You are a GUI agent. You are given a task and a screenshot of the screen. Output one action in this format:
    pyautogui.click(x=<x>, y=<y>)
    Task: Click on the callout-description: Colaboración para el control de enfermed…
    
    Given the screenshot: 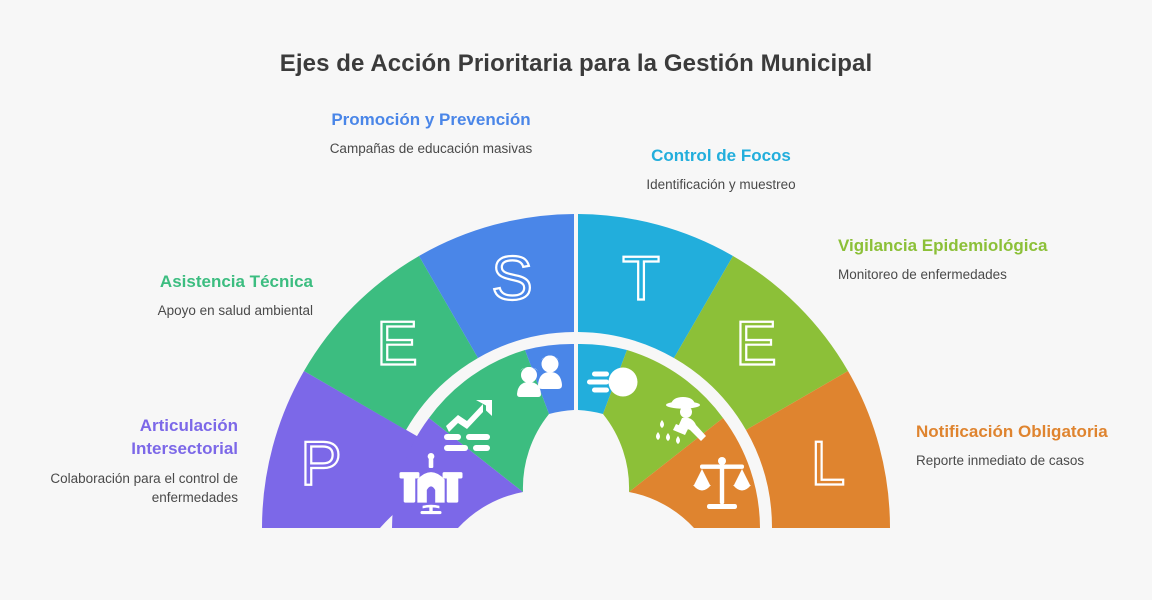 What is the action you would take?
    pyautogui.click(x=144, y=488)
    